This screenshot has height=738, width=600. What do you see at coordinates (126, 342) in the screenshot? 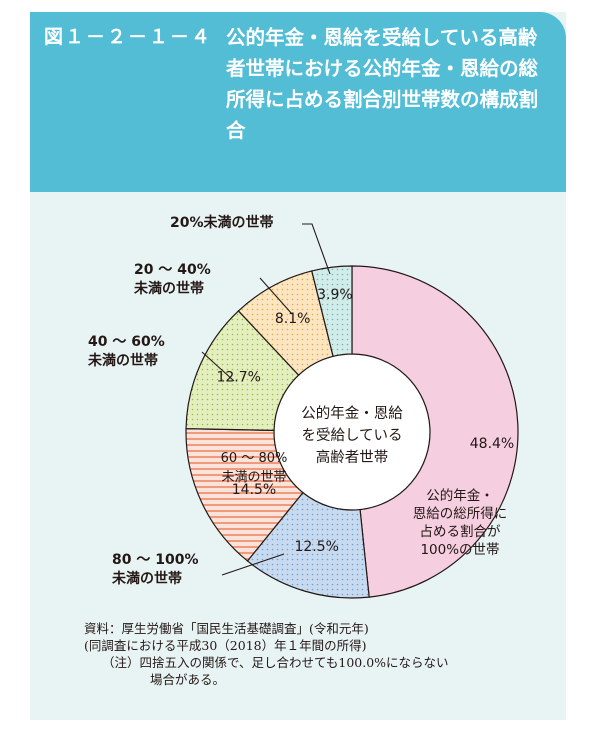
I see `slice-category-label: 40 ～ 60%` at bounding box center [126, 342].